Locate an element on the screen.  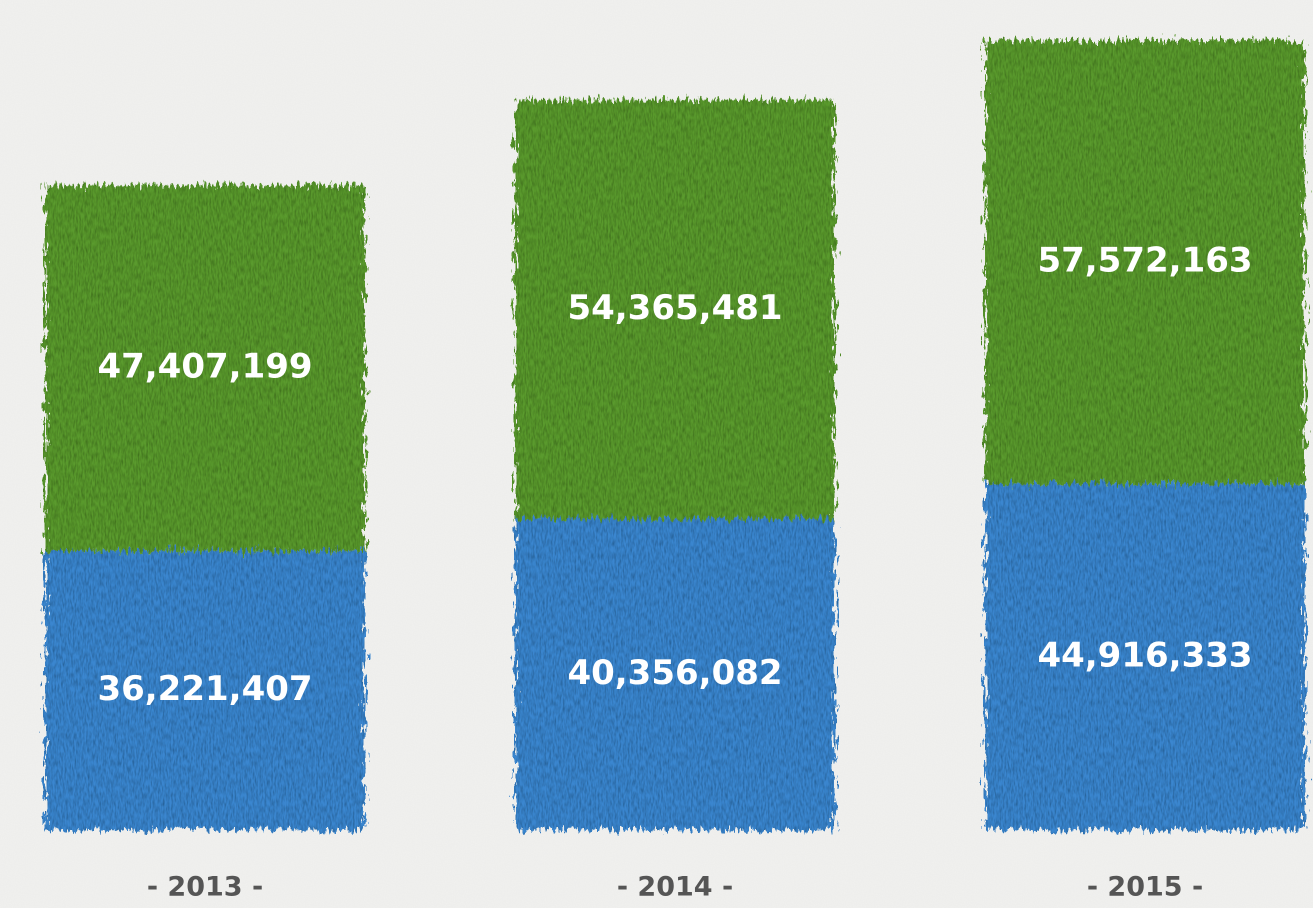
value-label: 57,572,163 is located at coordinates (1144, 260).